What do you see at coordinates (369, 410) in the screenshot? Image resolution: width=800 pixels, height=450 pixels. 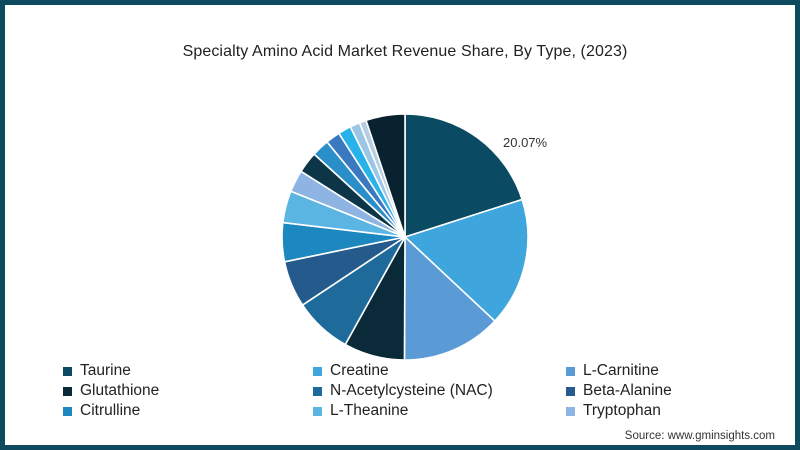 I see `legend-label: L-Theanine` at bounding box center [369, 410].